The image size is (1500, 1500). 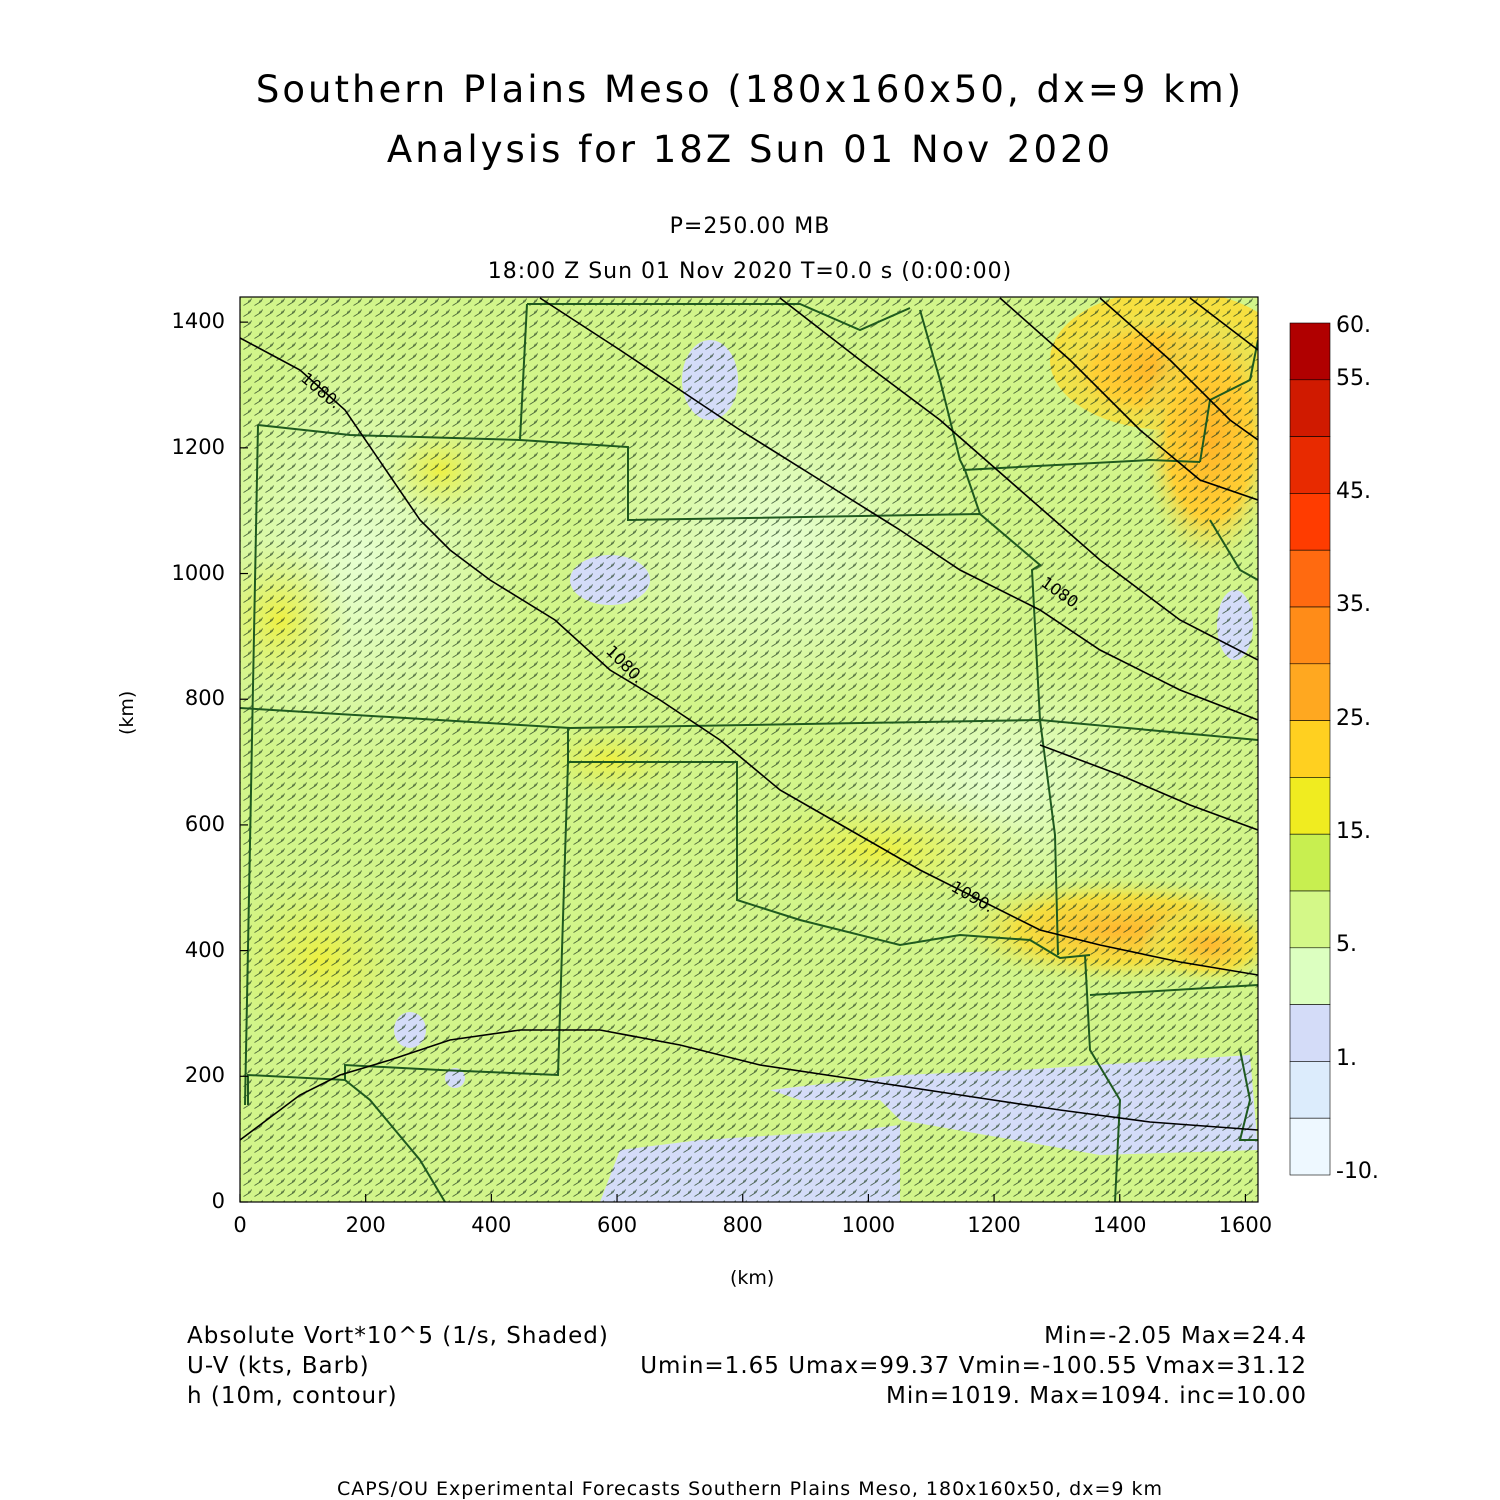 What do you see at coordinates (198, 572) in the screenshot?
I see `y-tick-label: 1000` at bounding box center [198, 572].